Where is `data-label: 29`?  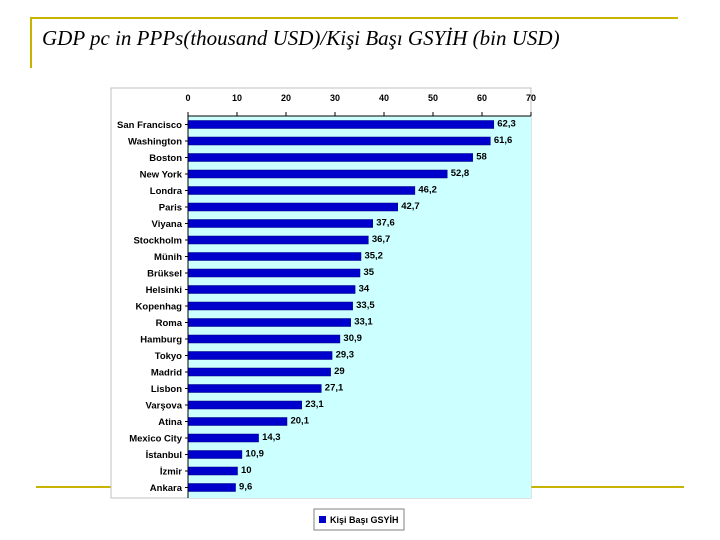
data-label: 29 is located at coordinates (339, 371).